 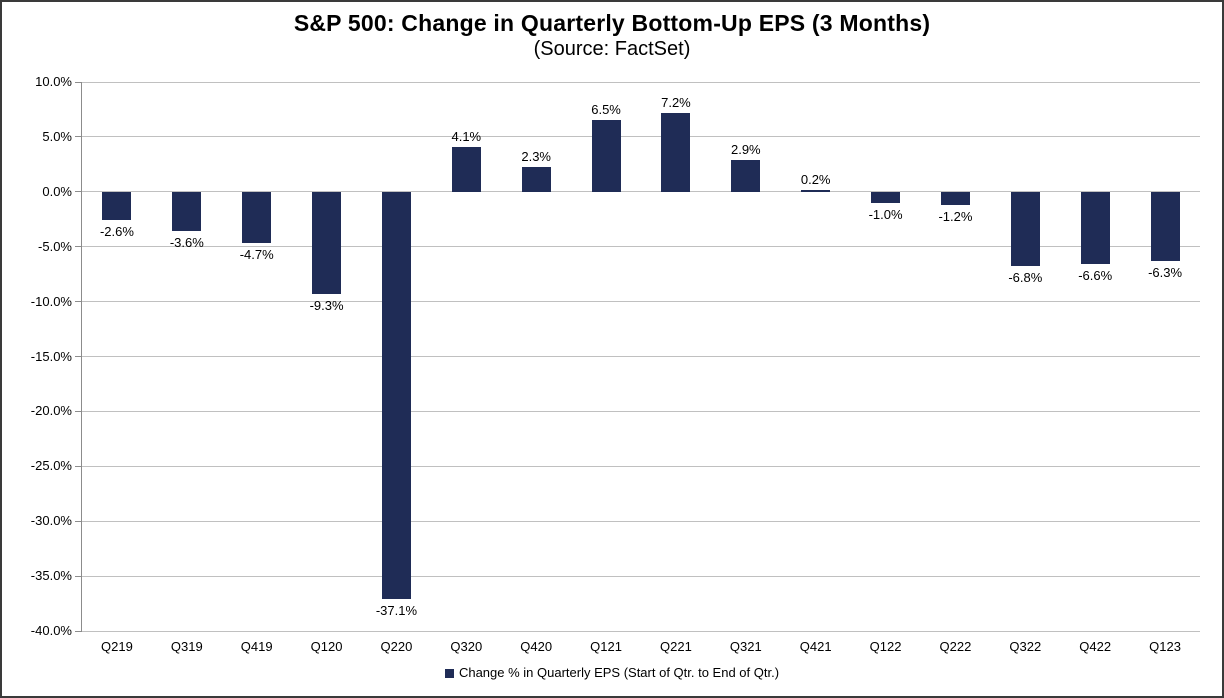 What do you see at coordinates (536, 156) in the screenshot?
I see `bar-value-label: 2.3%` at bounding box center [536, 156].